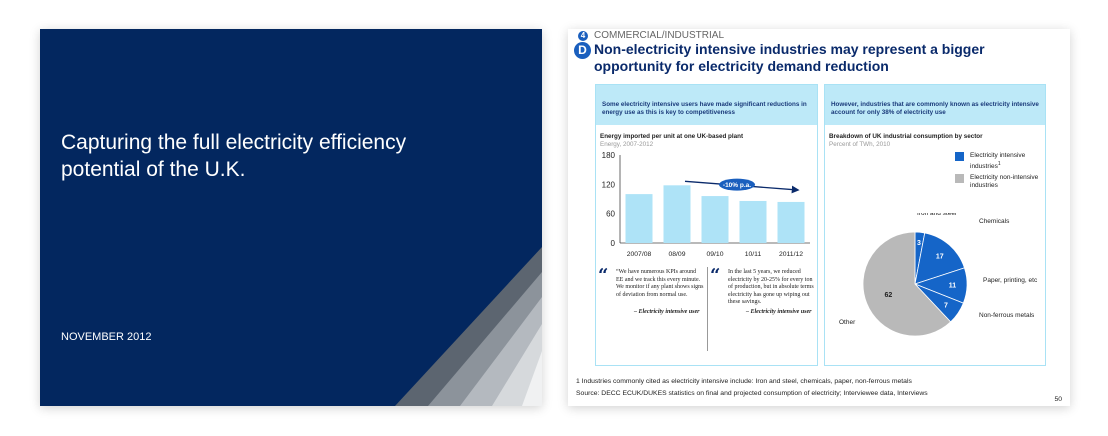 The width and height of the screenshot is (1108, 436). Describe the element at coordinates (937, 215) in the screenshot. I see `pie-category-label: Iron and steel` at that location.